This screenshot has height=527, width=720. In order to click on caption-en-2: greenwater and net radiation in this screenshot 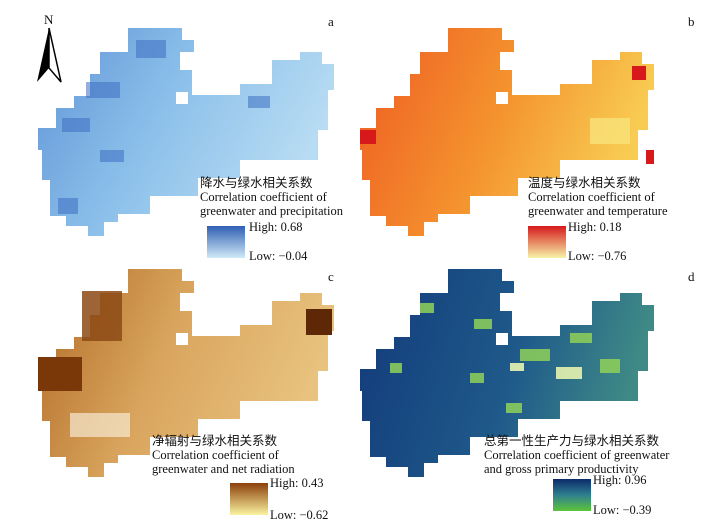, I will do `click(223, 469)`.